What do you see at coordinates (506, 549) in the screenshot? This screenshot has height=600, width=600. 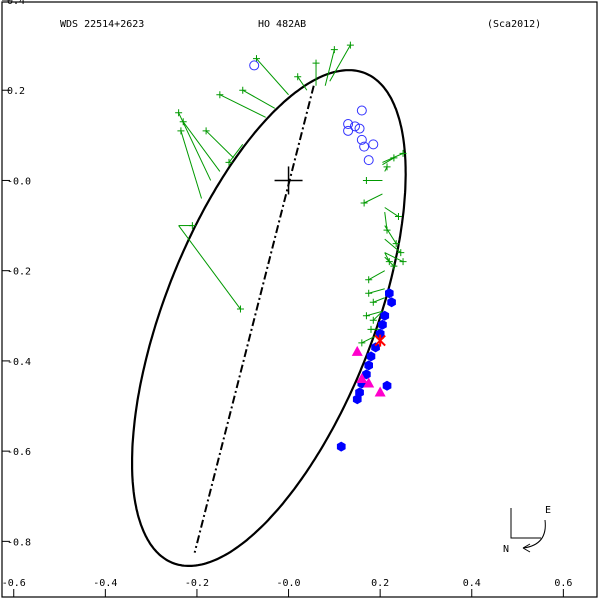 I see `compass-north-label: N` at bounding box center [506, 549].